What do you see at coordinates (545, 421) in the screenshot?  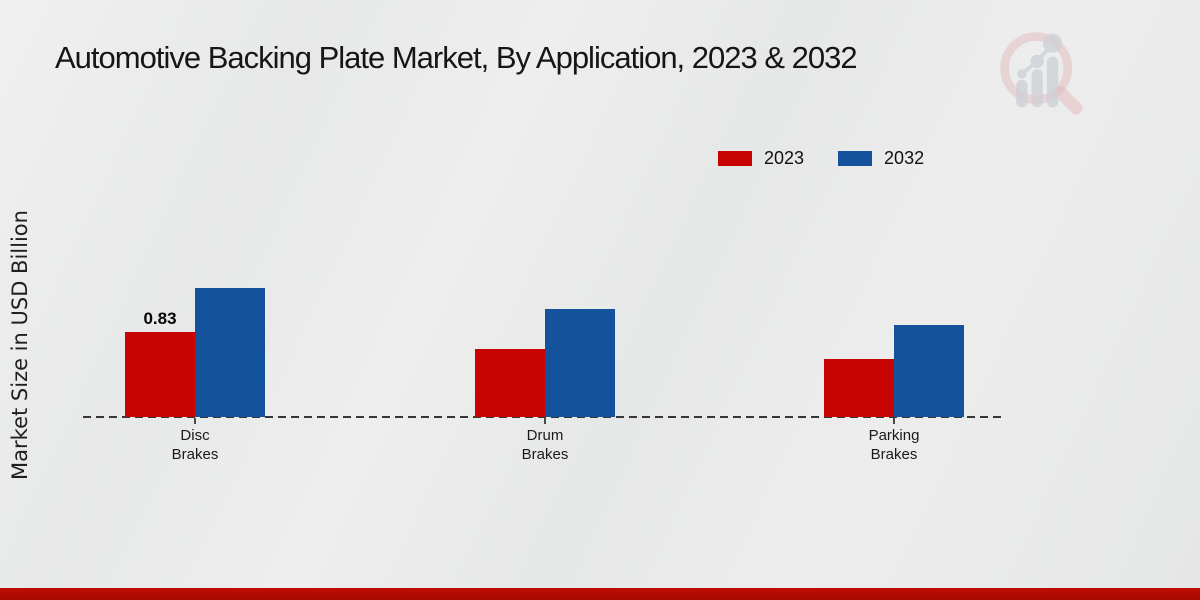 I see `axis-tick-drum-brakes` at bounding box center [545, 421].